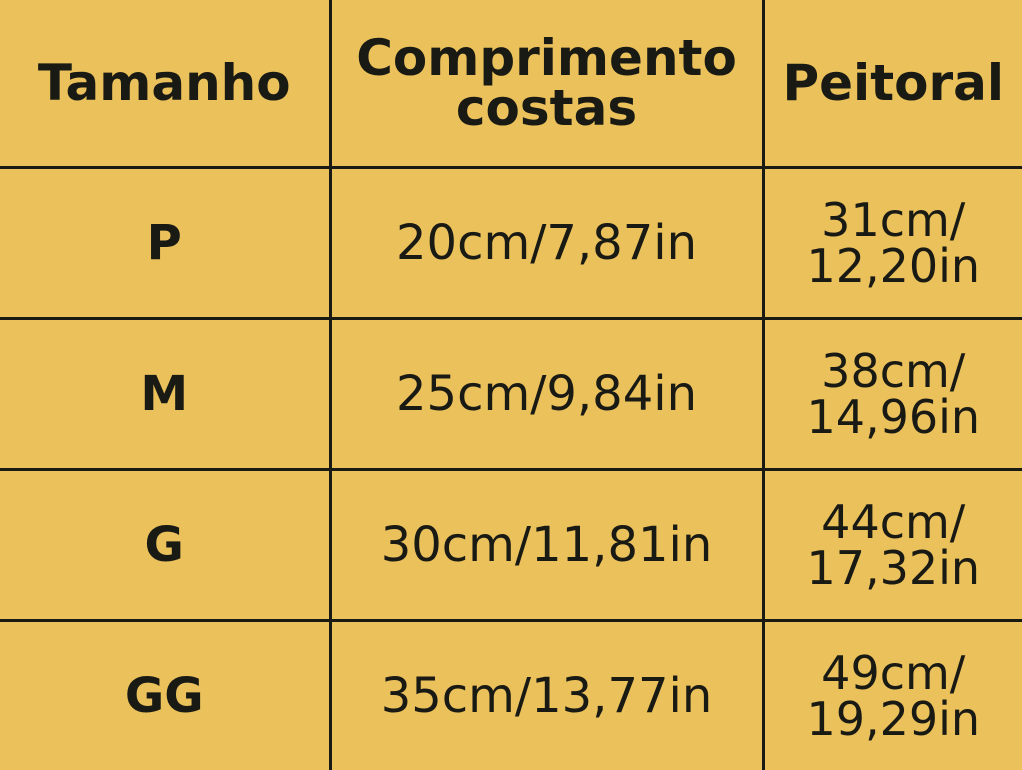 The image size is (1022, 770). What do you see at coordinates (546, 695) in the screenshot?
I see `back-length-cell: 35cm/13,77in` at bounding box center [546, 695].